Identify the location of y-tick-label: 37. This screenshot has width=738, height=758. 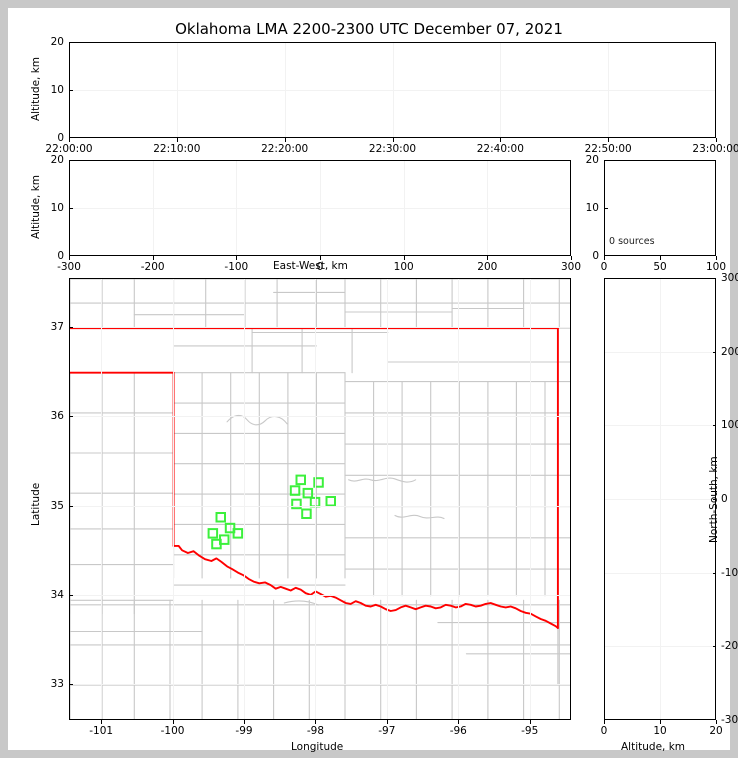
(57, 327).